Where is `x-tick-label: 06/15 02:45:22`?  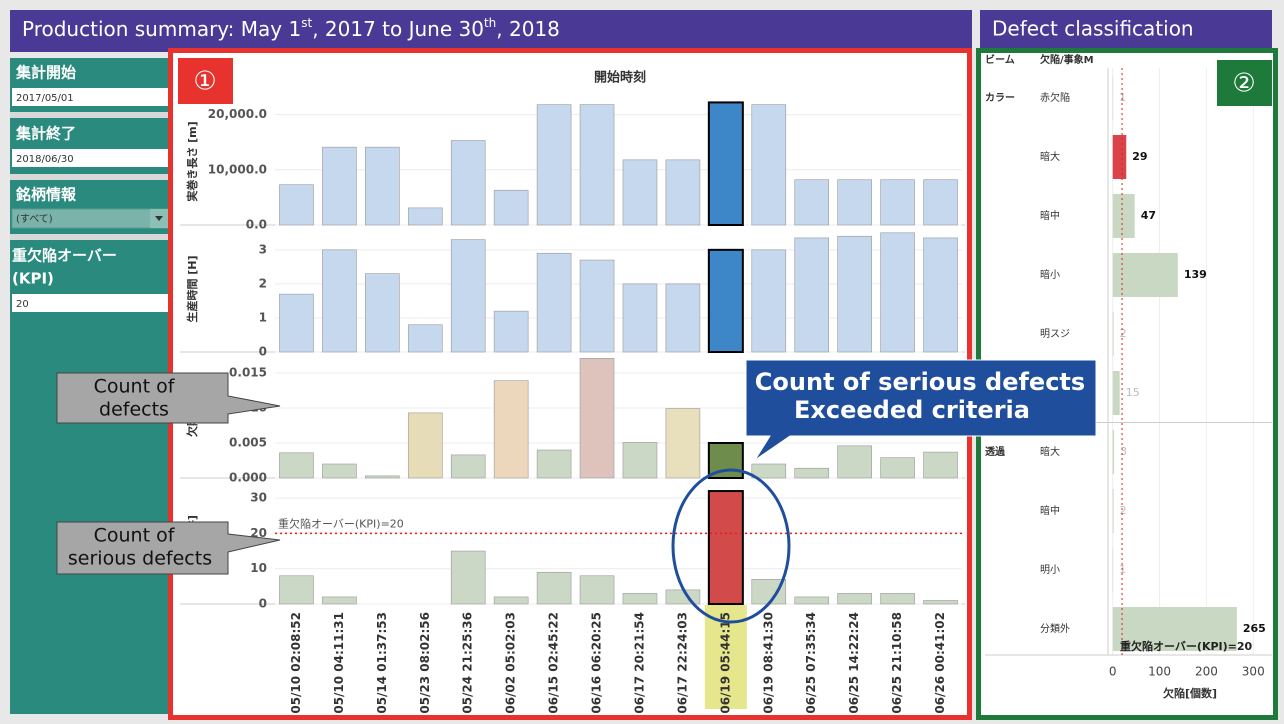 x-tick-label: 06/15 02:45:22 is located at coordinates (554, 663).